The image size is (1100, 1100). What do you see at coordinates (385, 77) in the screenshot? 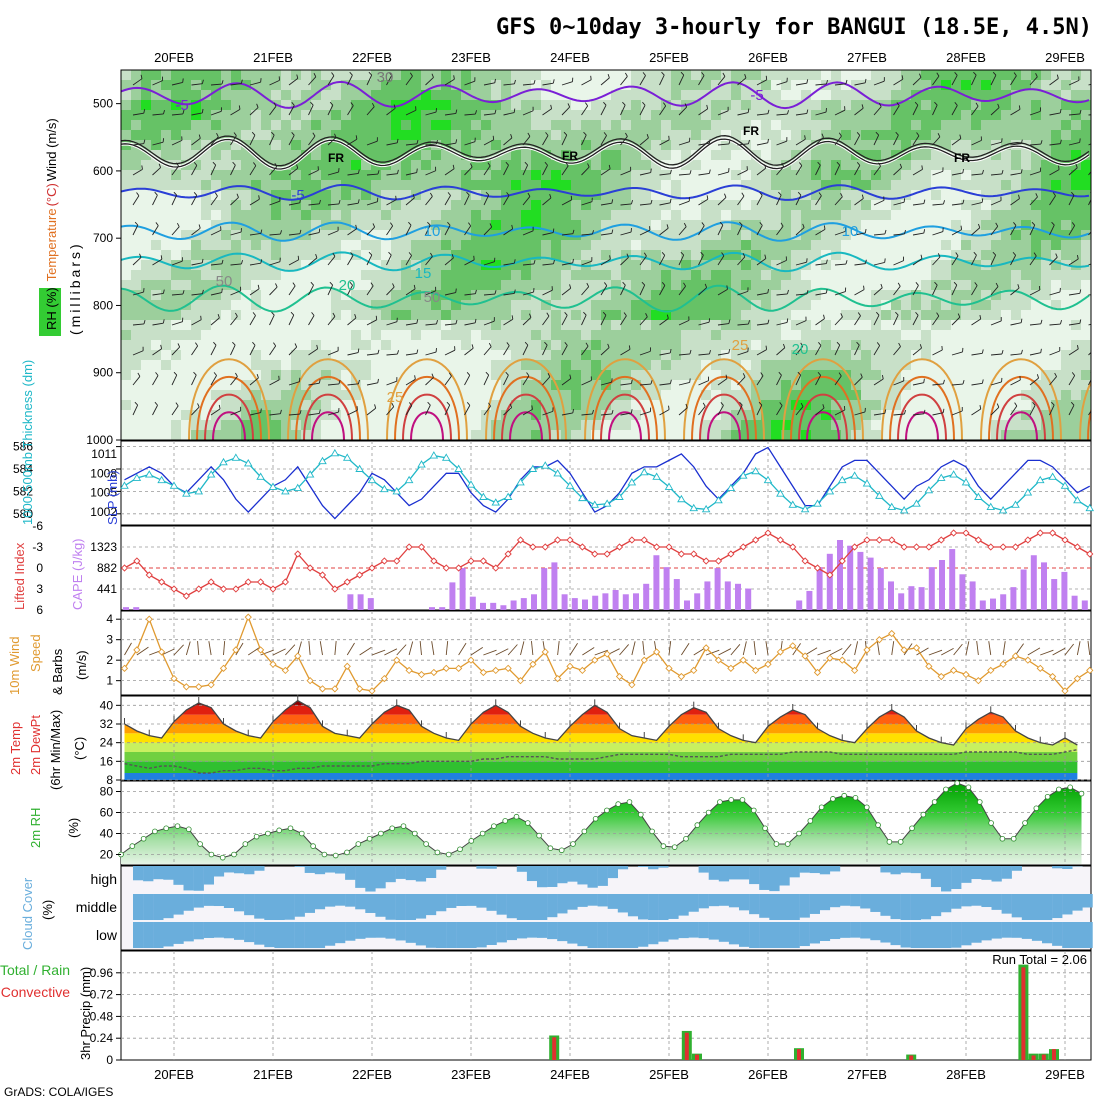
I see `contour-label: 30` at bounding box center [385, 77].